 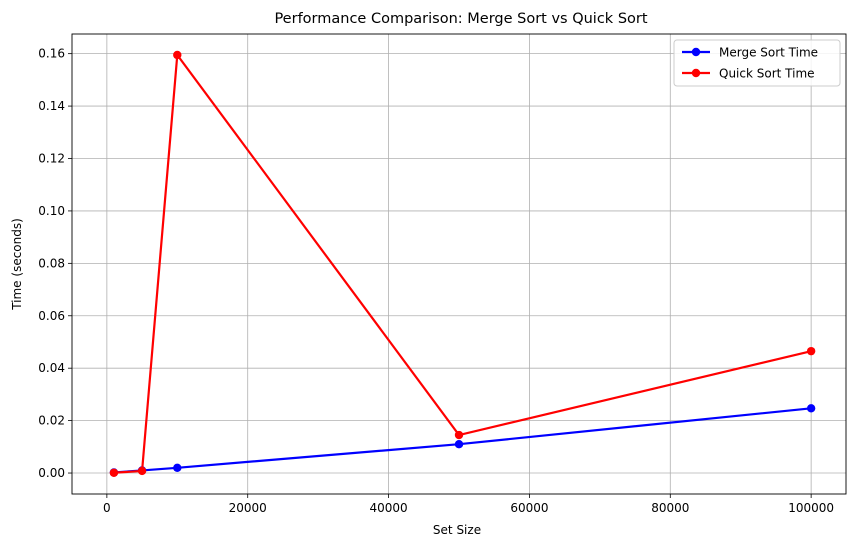 I want to click on x-tick-label: 0, so click(x=107, y=508).